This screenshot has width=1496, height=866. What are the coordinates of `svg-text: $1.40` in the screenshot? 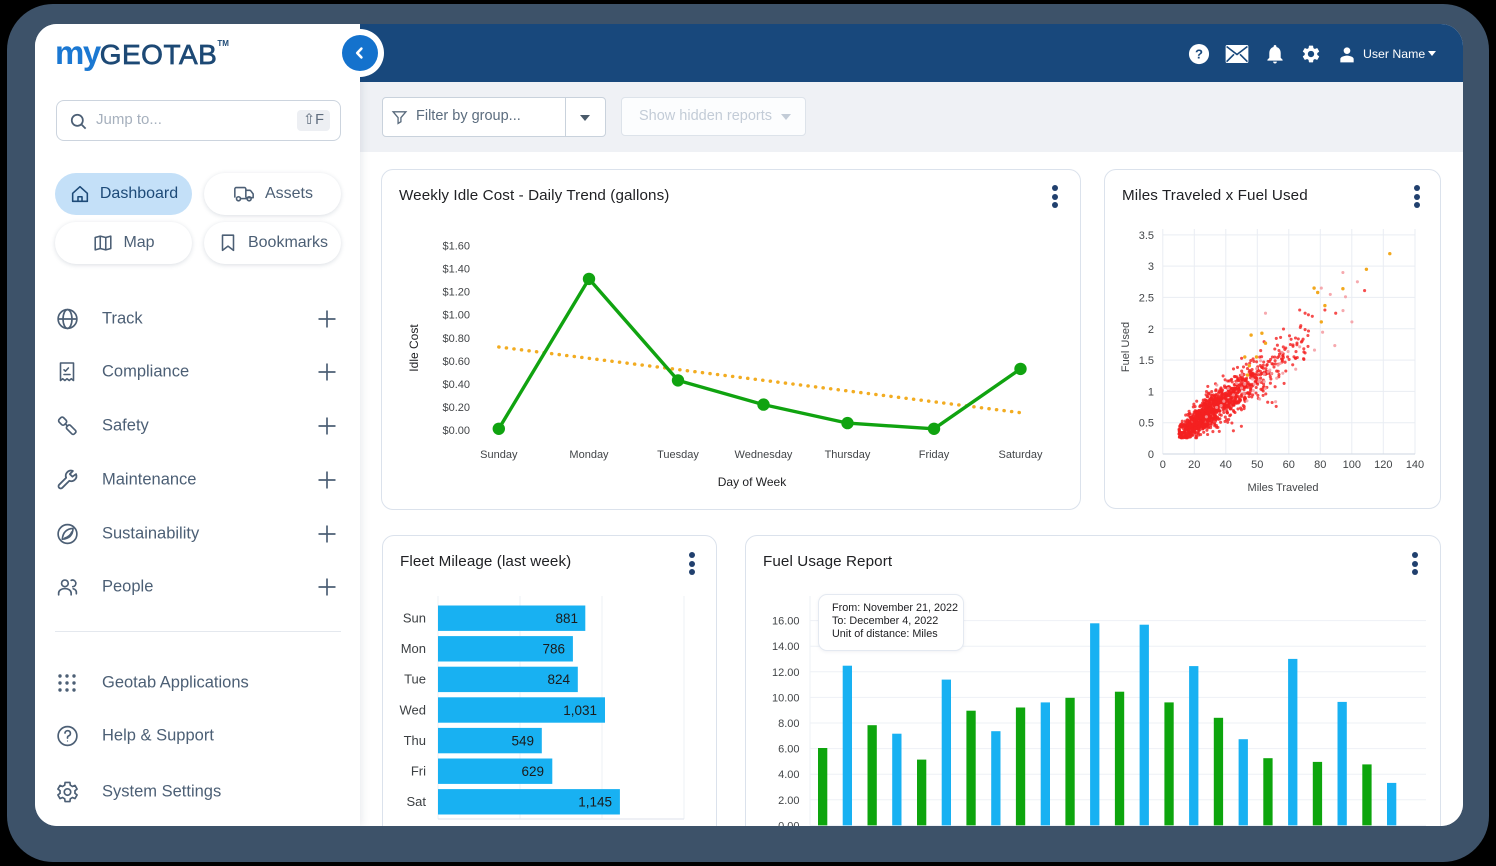 It's located at (456, 270).